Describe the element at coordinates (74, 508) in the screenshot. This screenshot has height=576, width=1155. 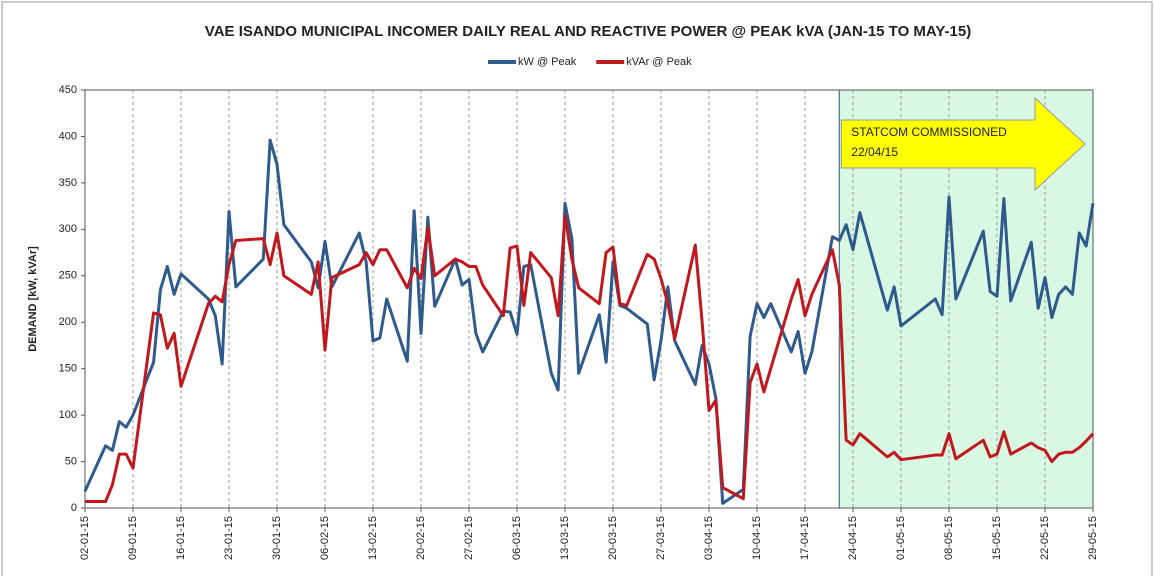
I see `y-tick-label: 0` at that location.